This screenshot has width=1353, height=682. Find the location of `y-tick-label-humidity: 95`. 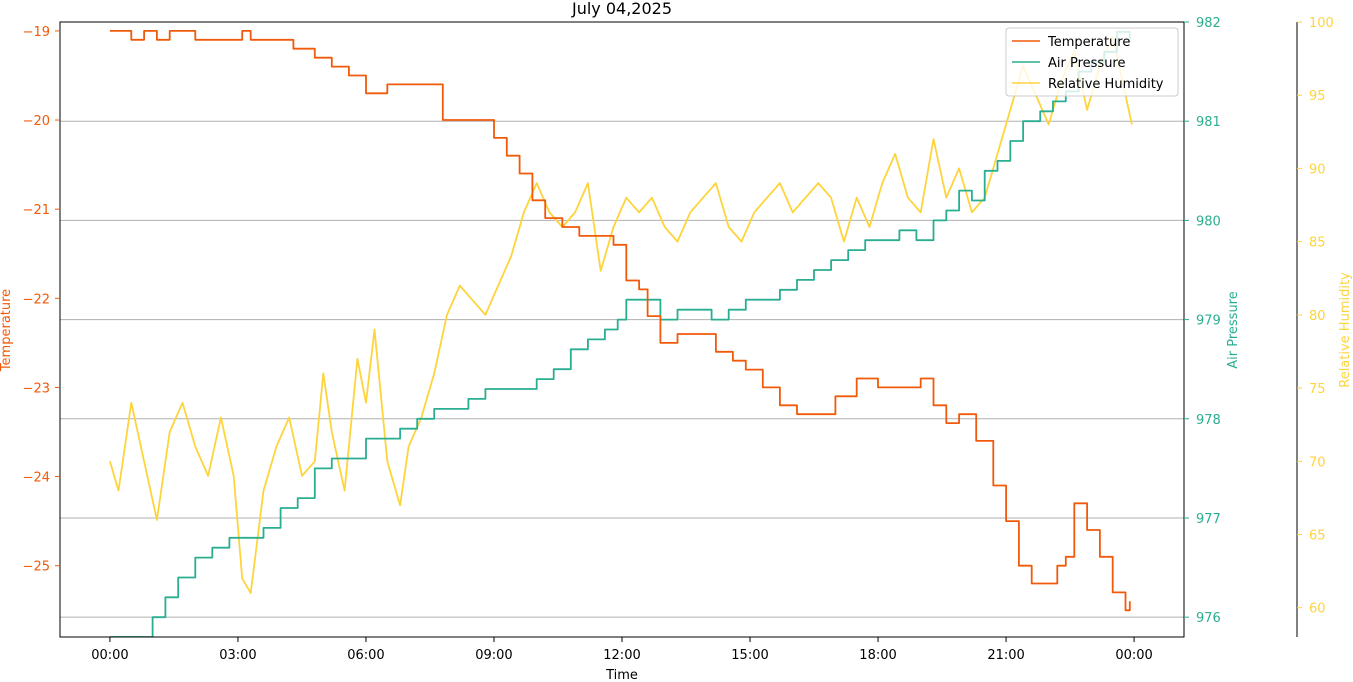

y-tick-label-humidity: 95 is located at coordinates (1317, 96).